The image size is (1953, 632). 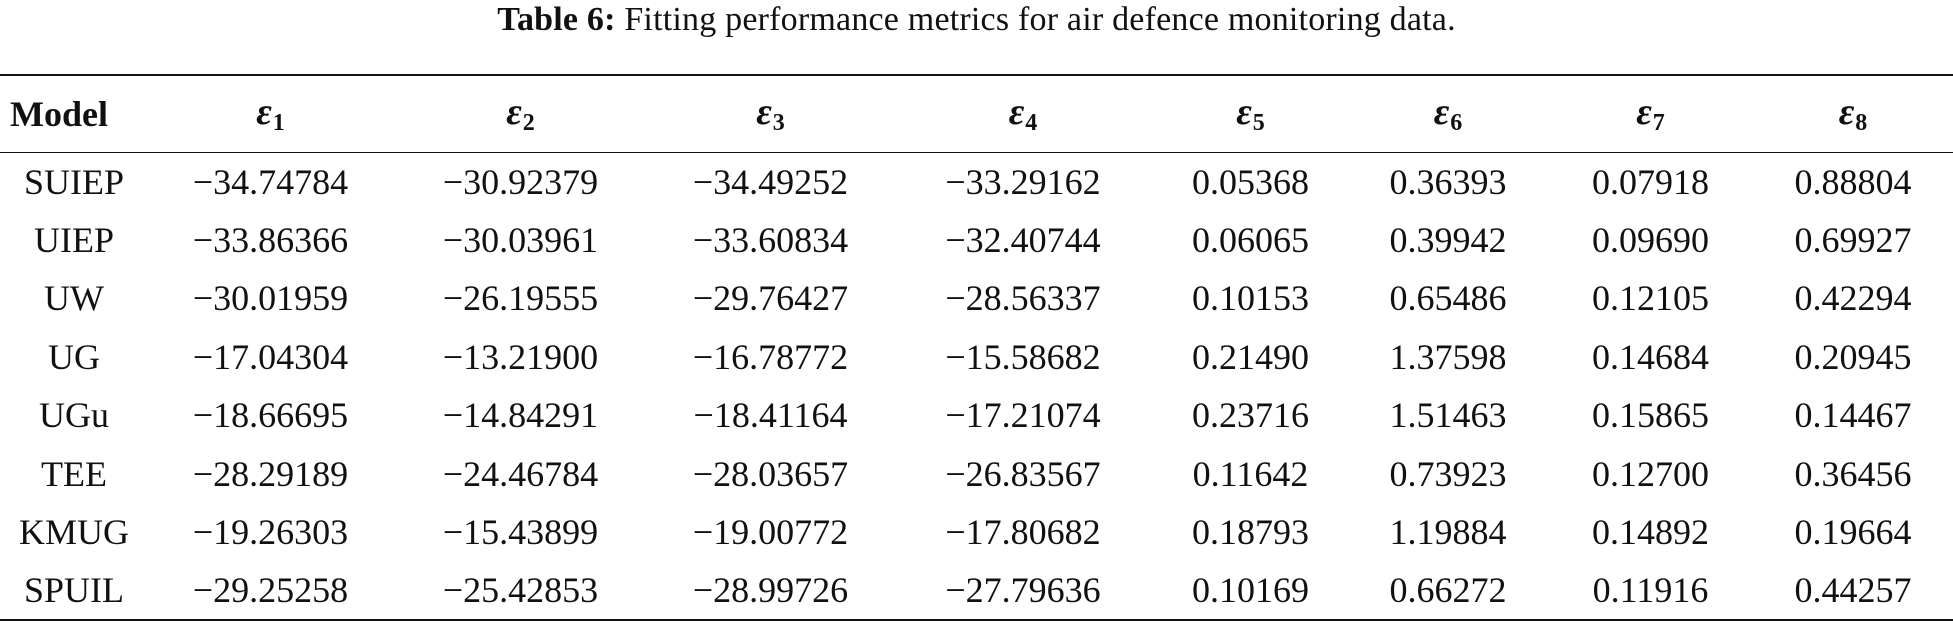 I want to click on table-cell: 0.44257, so click(x=1853, y=591).